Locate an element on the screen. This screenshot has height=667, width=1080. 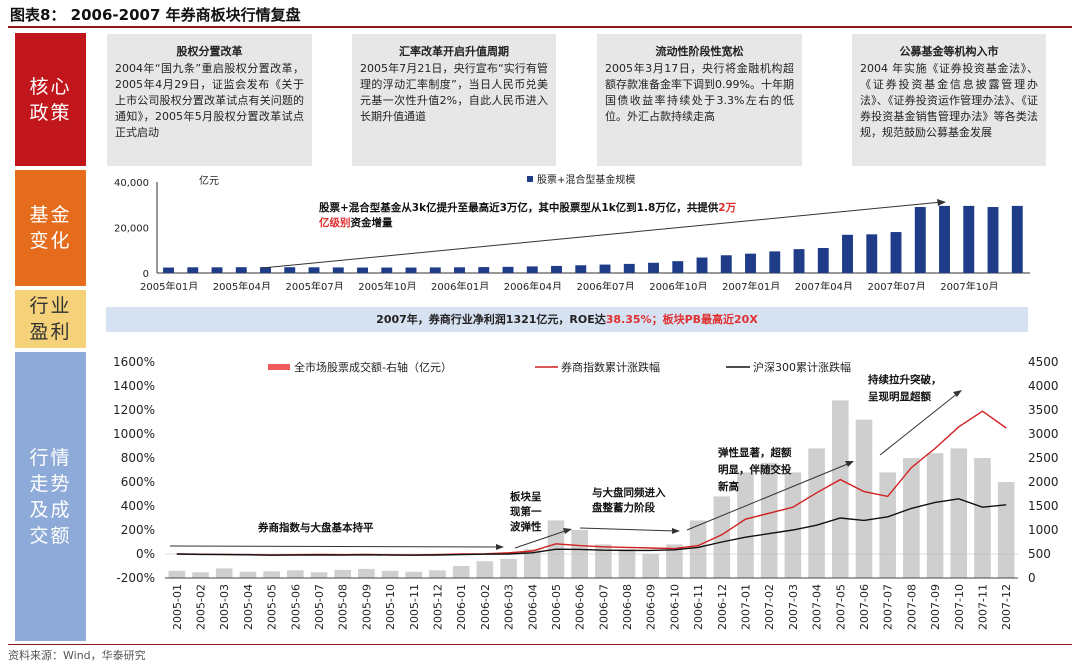
market-y-left-tick-label: -200% is located at coordinates (135, 578).